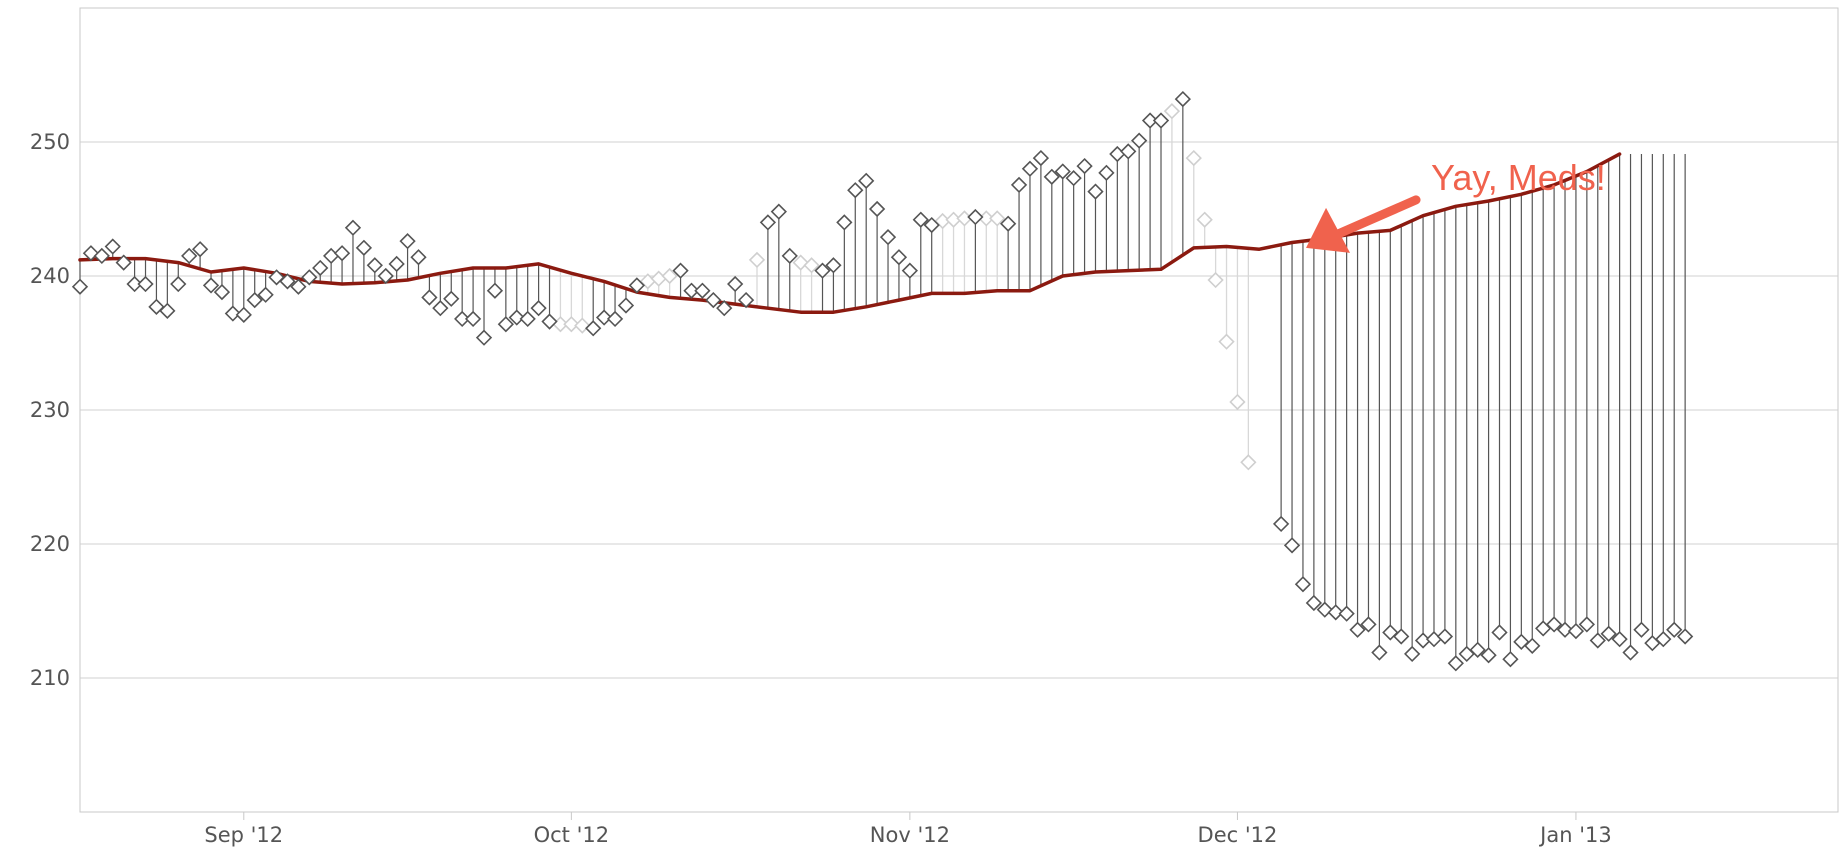  Describe the element at coordinates (1376, 217) in the screenshot. I see `annotation-arrow-shaft` at that location.